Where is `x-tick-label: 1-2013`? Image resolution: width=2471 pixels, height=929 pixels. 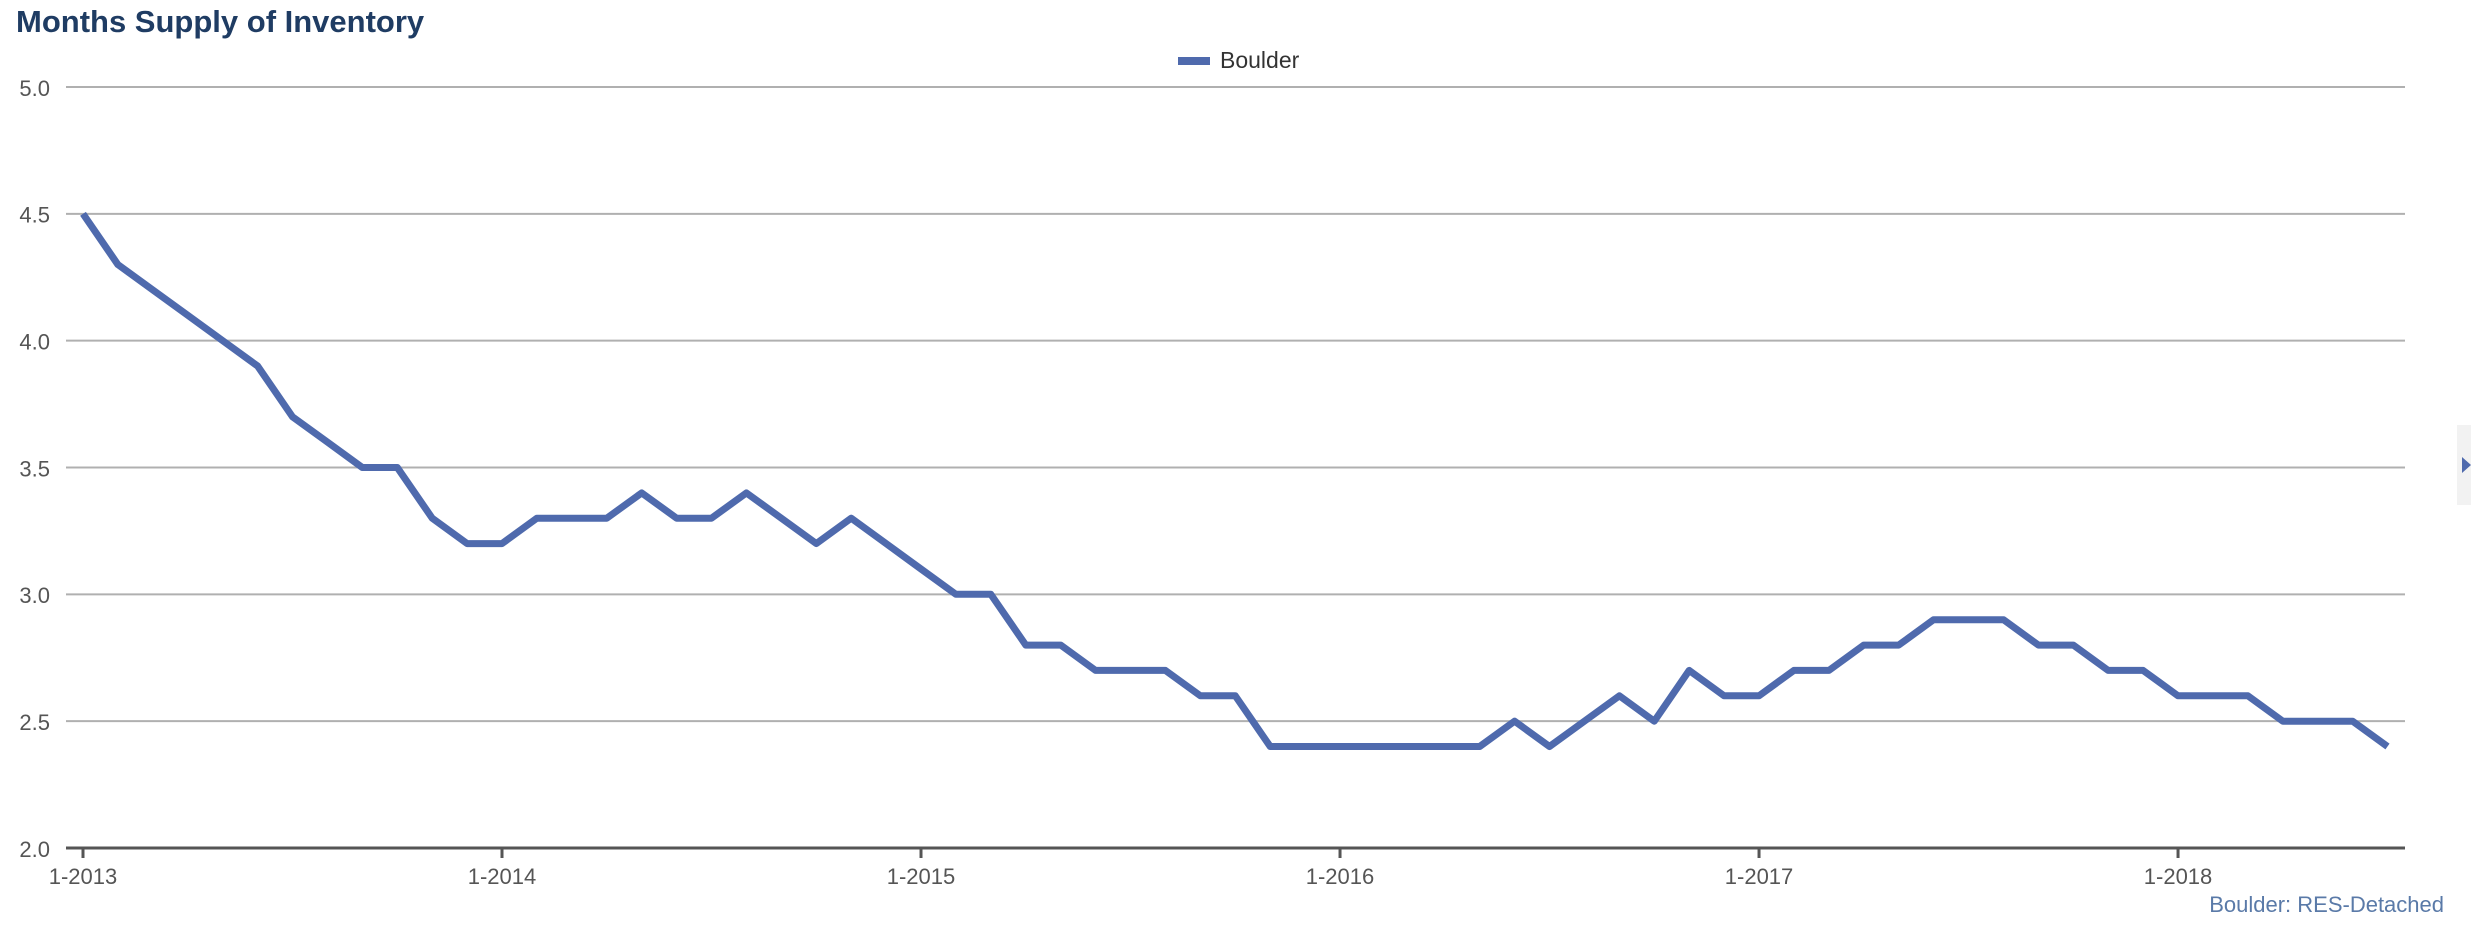
x-tick-label: 1-2013 is located at coordinates (83, 876).